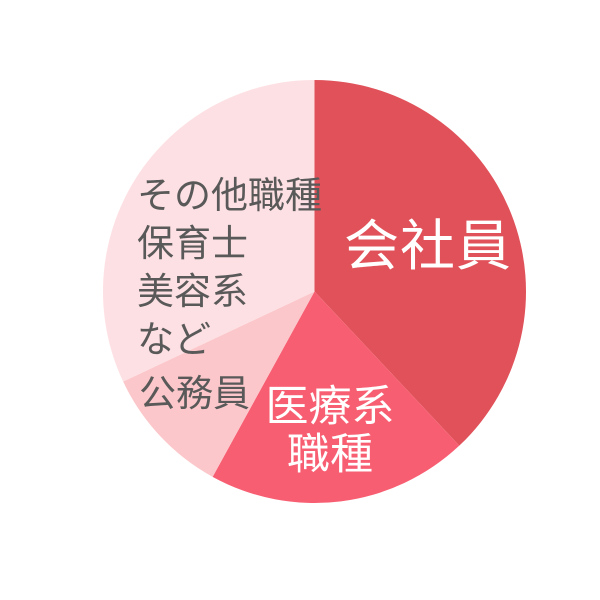 The width and height of the screenshot is (600, 600). I want to click on pie-slice-iryokei-shokushu, so click(336, 397).